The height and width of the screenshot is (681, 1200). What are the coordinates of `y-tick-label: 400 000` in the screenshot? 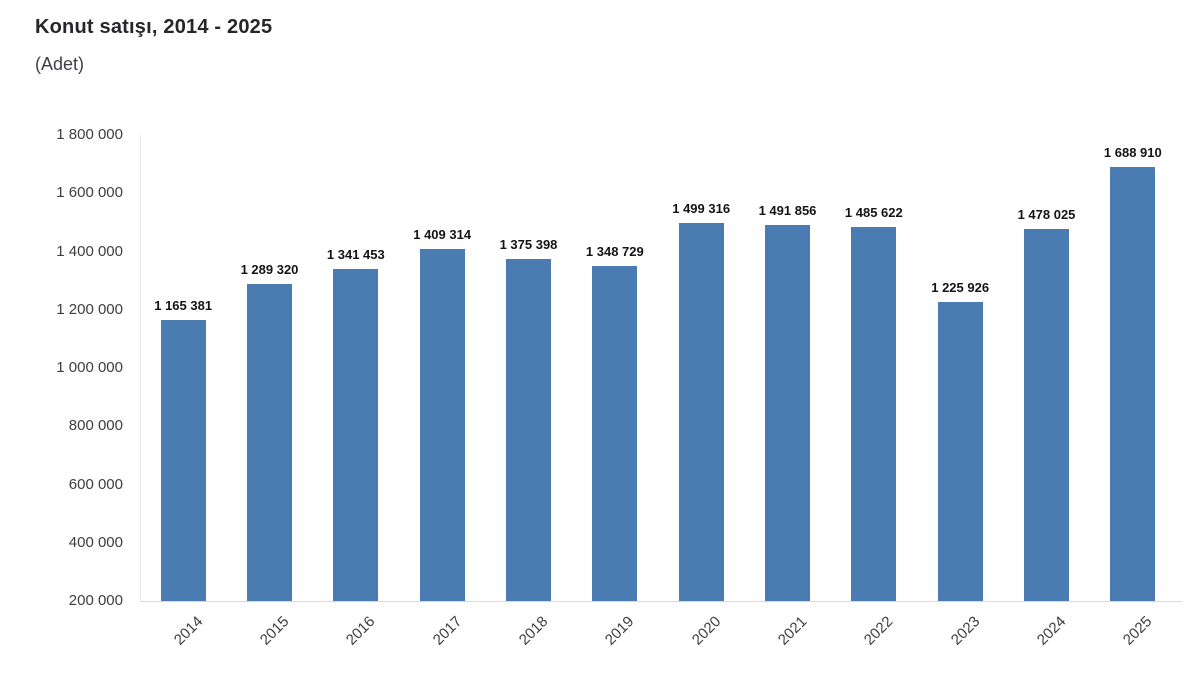 It's located at (95, 542).